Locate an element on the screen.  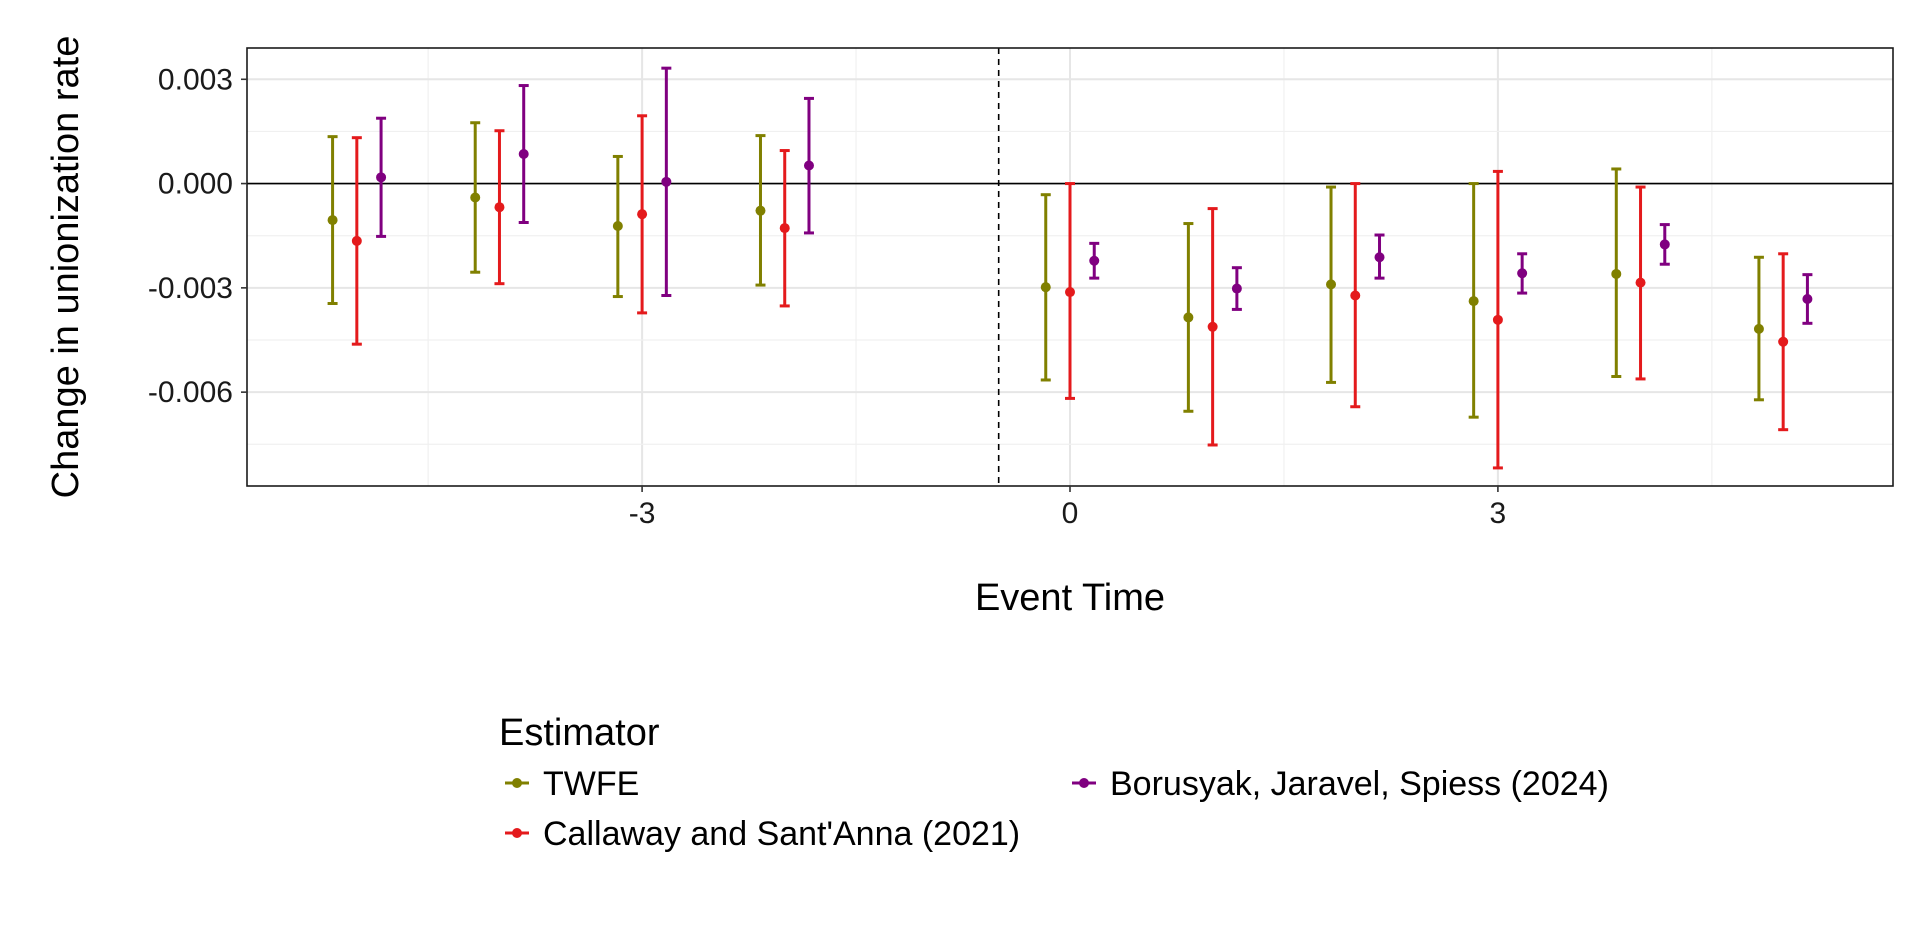
legend-label: TWFE is located at coordinates (591, 784).